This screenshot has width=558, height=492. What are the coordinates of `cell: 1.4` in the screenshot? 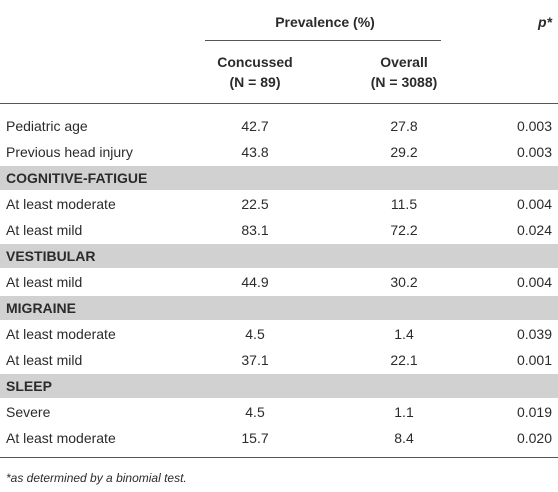 It's located at (404, 334).